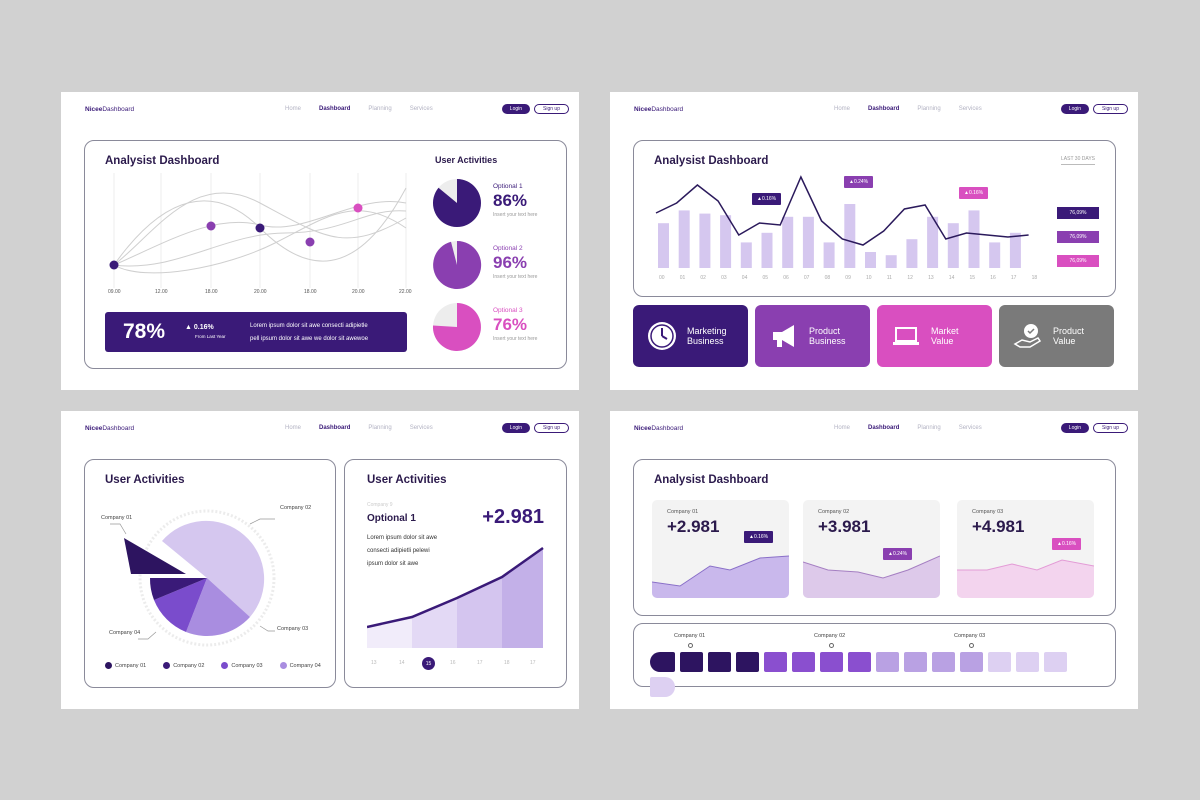  Describe the element at coordinates (1078, 237) in the screenshot. I see `side-value: 76,09%` at that location.